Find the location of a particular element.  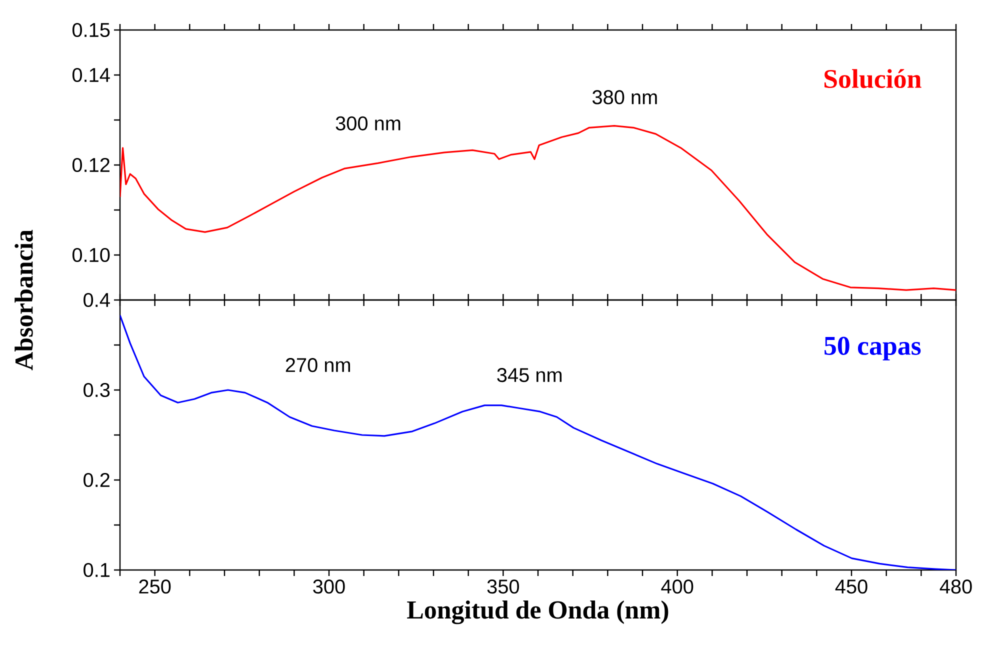

x-tick-label: 480 is located at coordinates (956, 587).